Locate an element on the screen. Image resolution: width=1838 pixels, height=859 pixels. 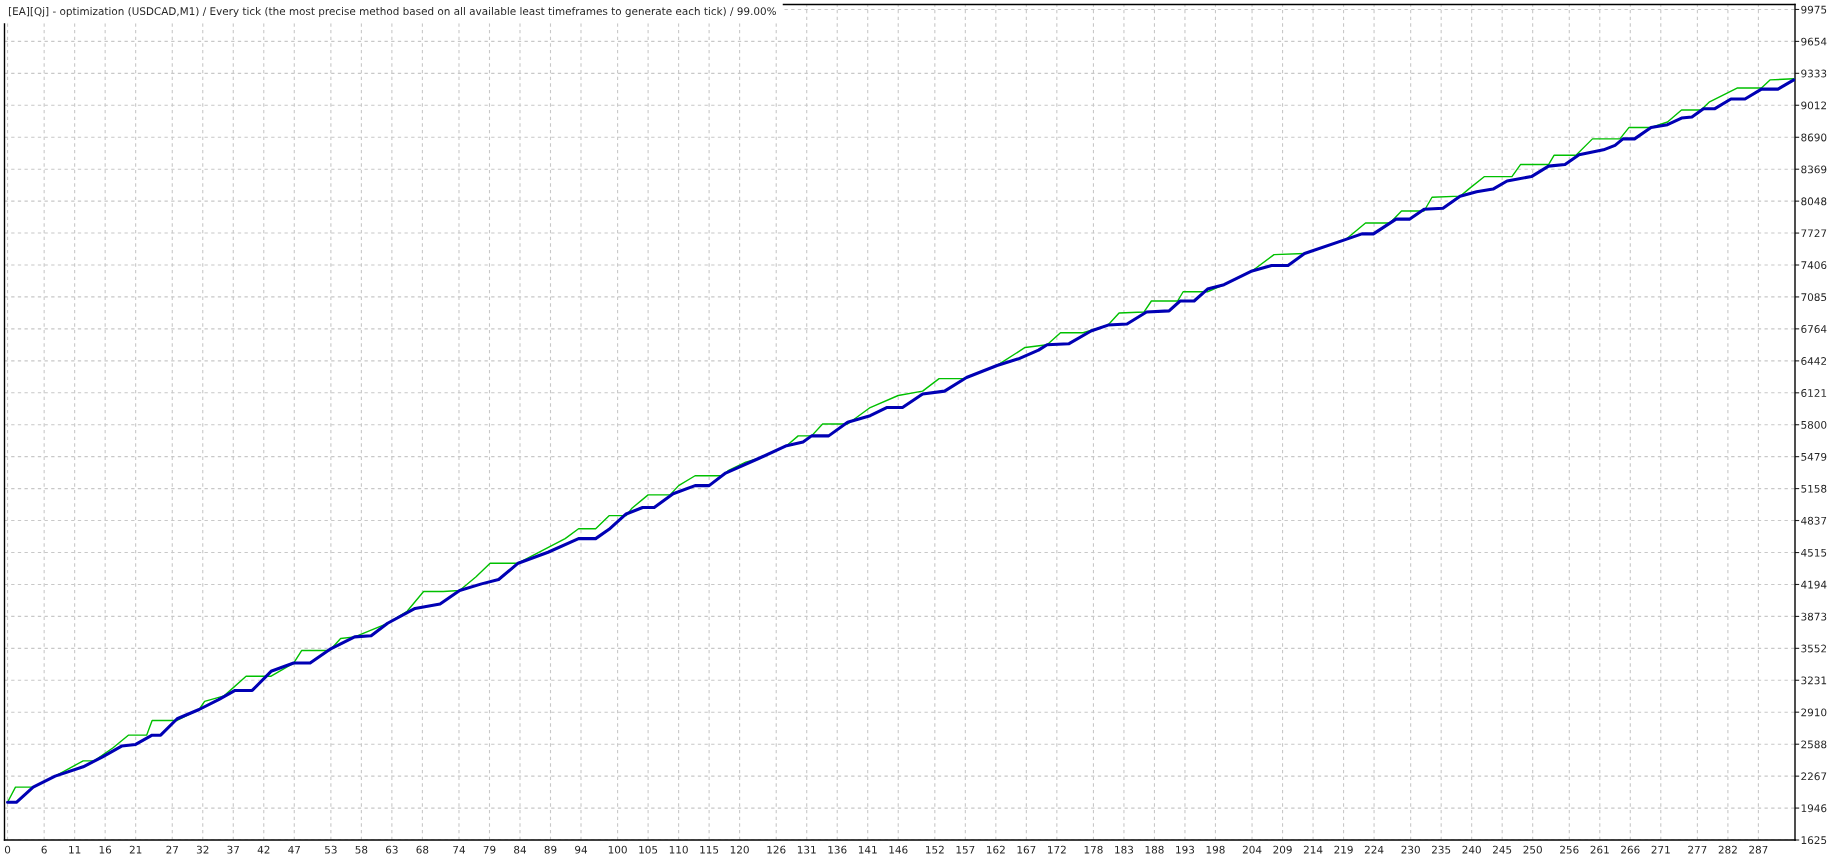
x-tick-label: 110 is located at coordinates (678, 849).